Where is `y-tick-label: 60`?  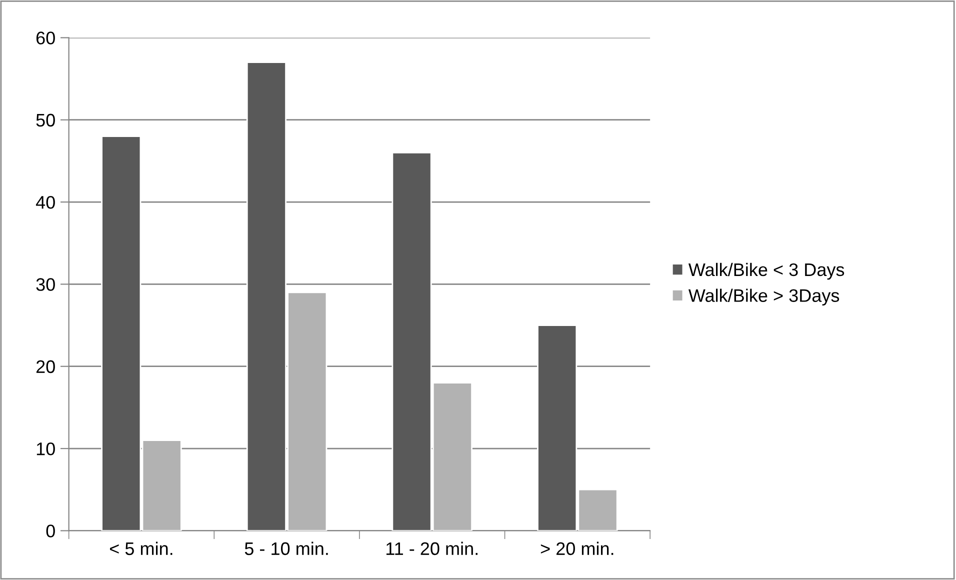
y-tick-label: 60 is located at coordinates (45, 38).